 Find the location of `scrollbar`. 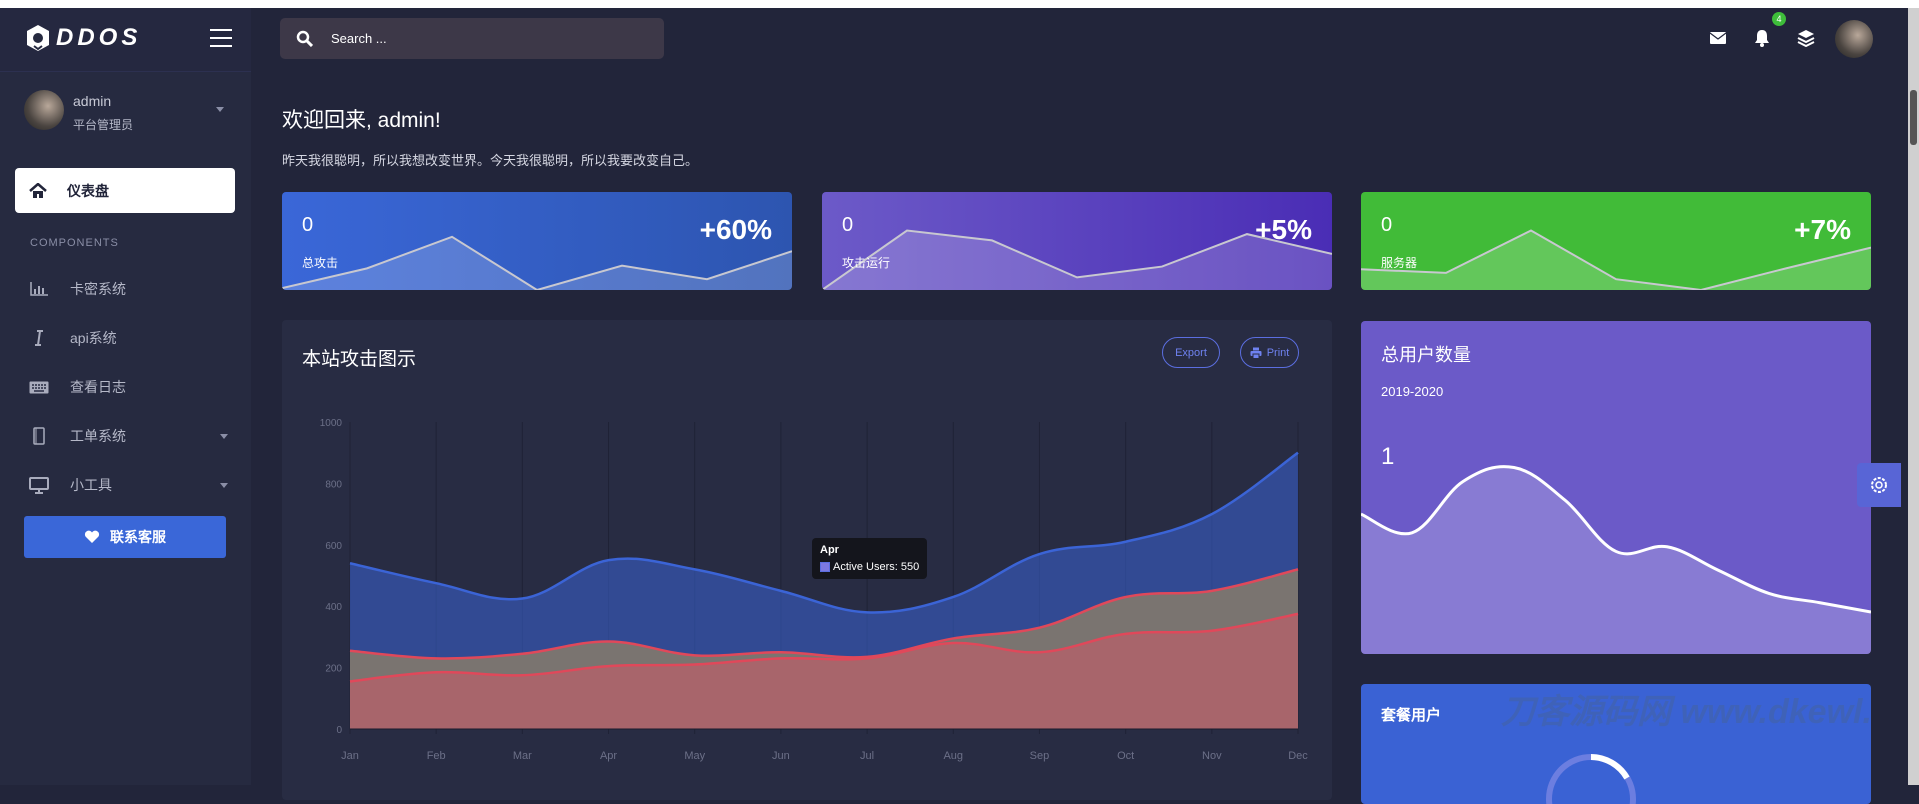

scrollbar is located at coordinates (1913, 396).